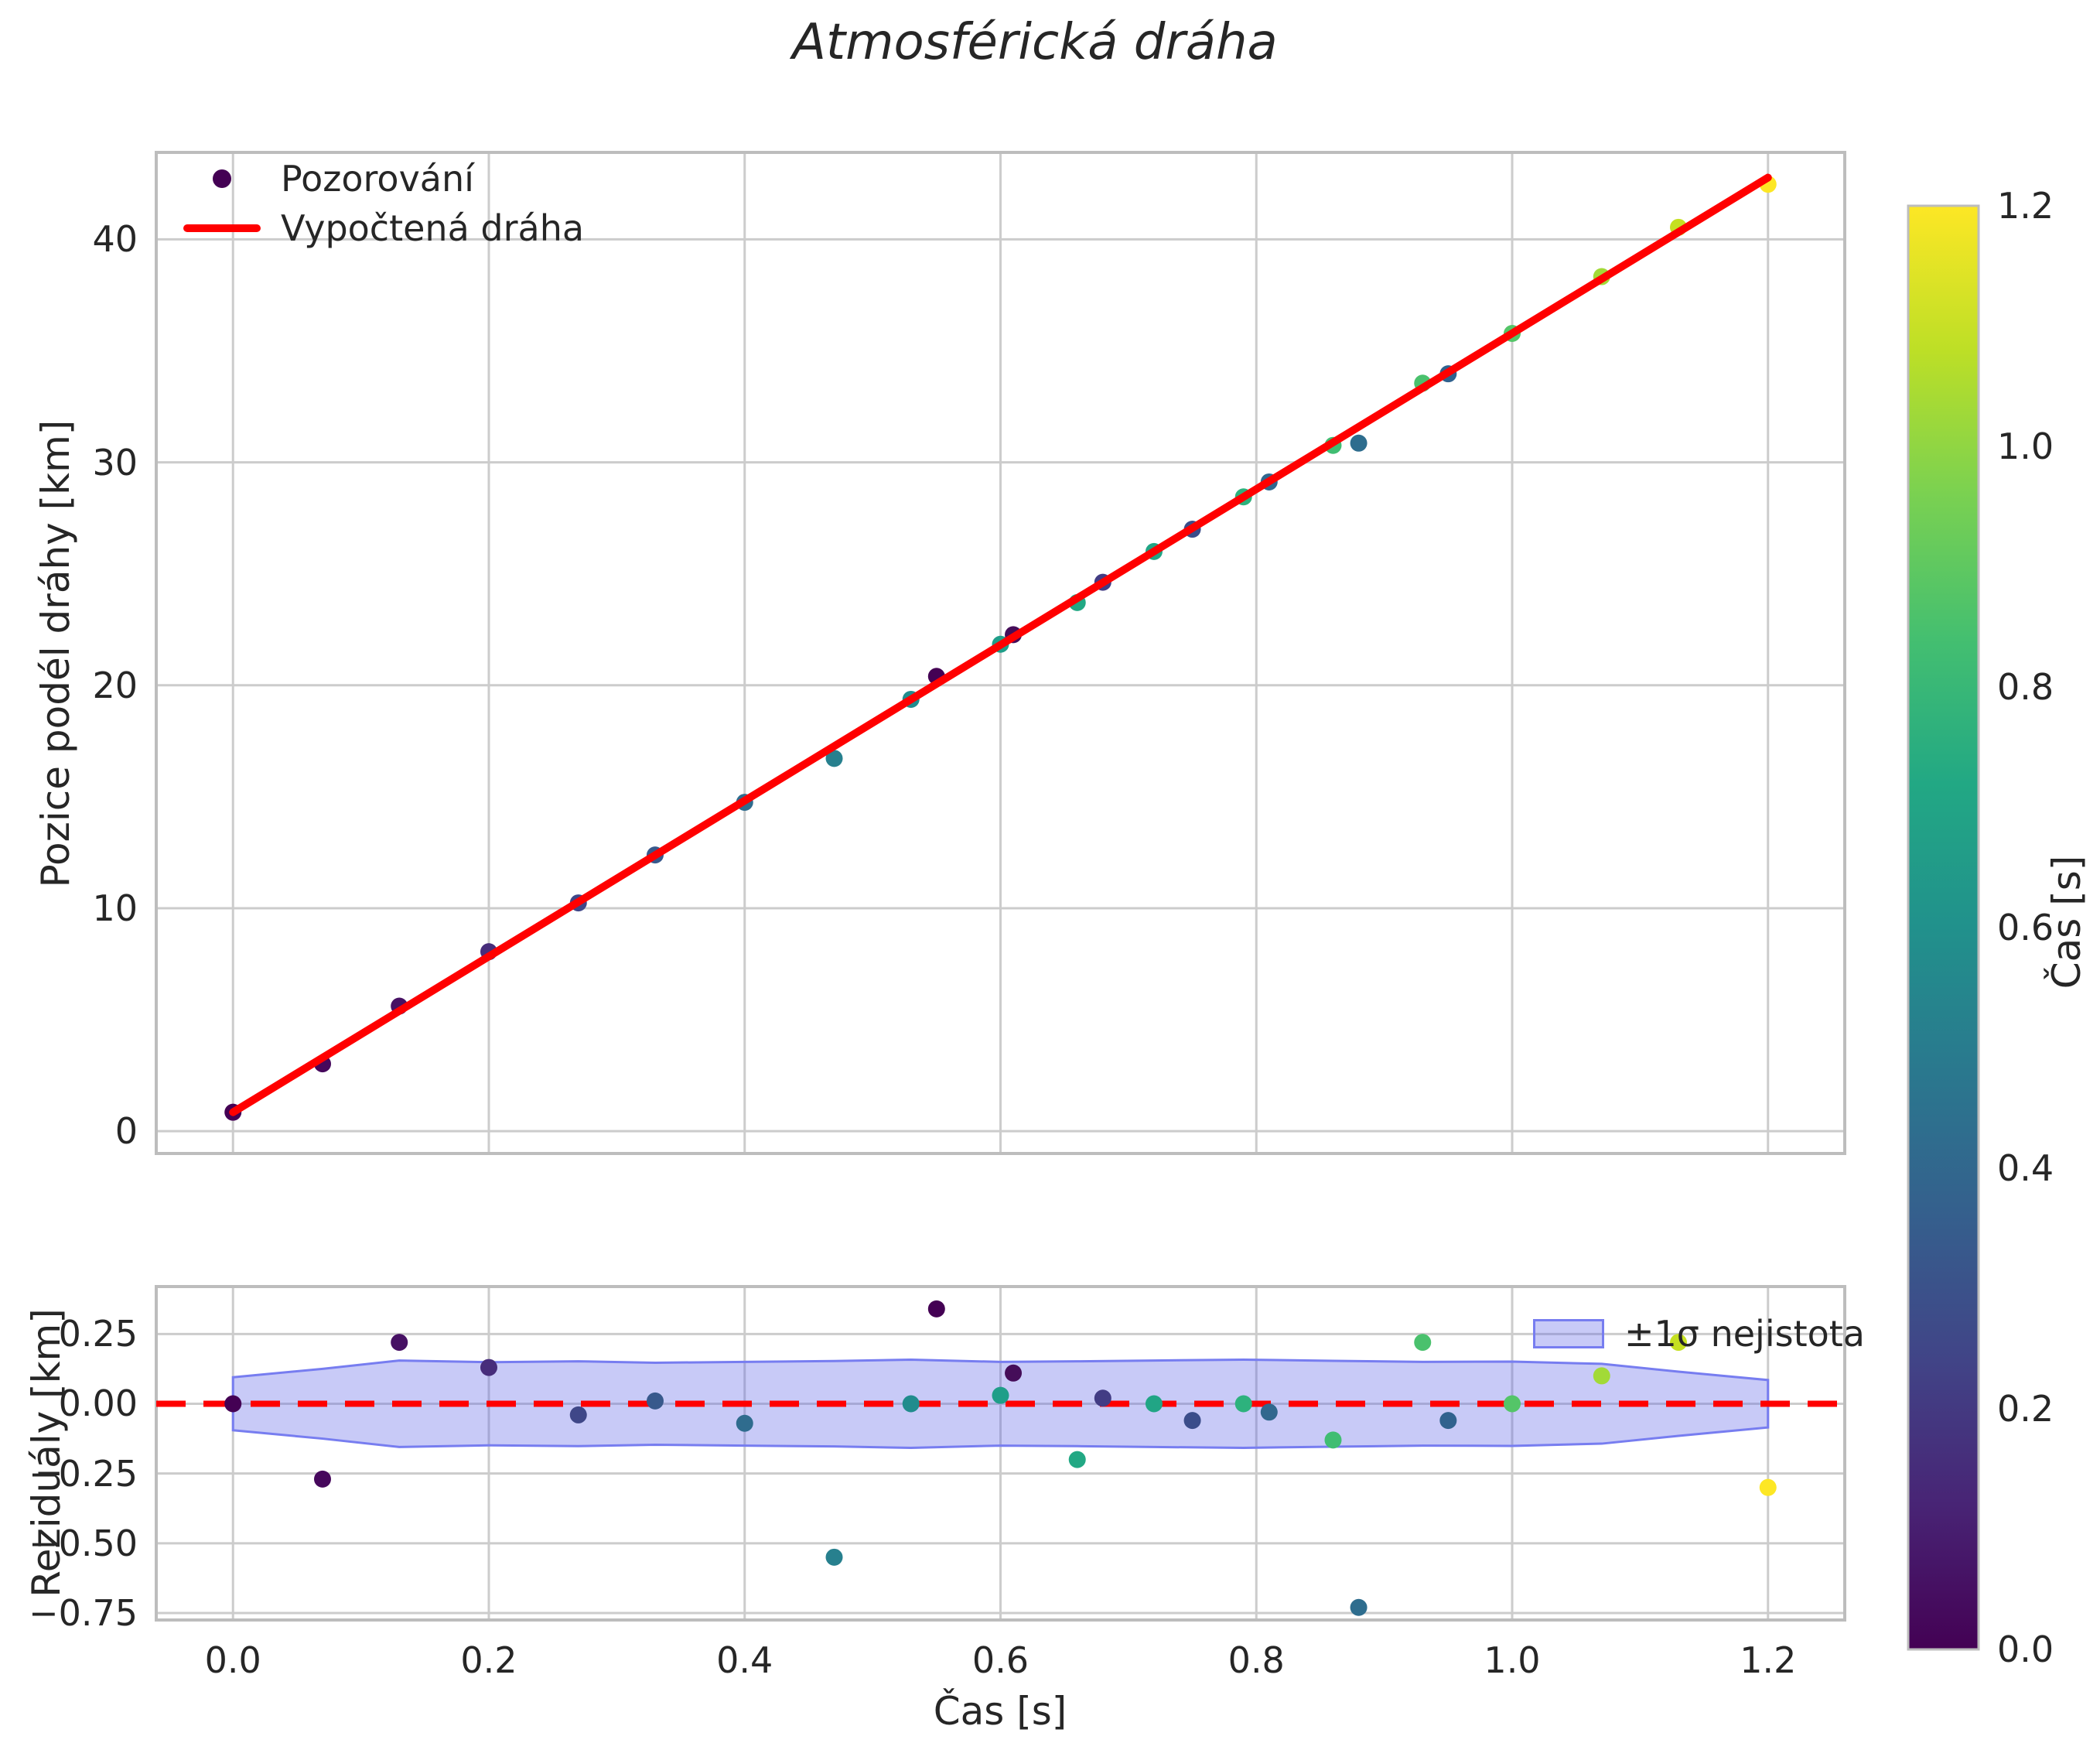 The width and height of the screenshot is (2100, 1743). What do you see at coordinates (1769, 1660) in the screenshot?
I see `x-tick-label: 1.2` at bounding box center [1769, 1660].